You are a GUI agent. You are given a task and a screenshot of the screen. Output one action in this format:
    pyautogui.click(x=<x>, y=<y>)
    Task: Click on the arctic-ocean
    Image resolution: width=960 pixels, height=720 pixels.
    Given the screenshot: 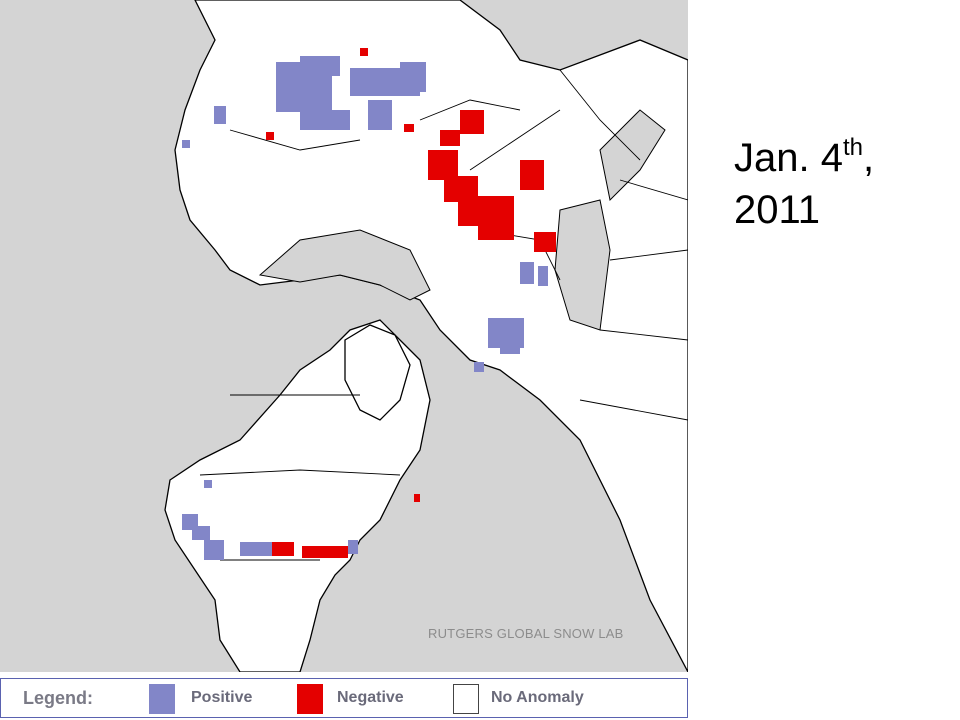 What is the action you would take?
    pyautogui.click(x=344, y=265)
    